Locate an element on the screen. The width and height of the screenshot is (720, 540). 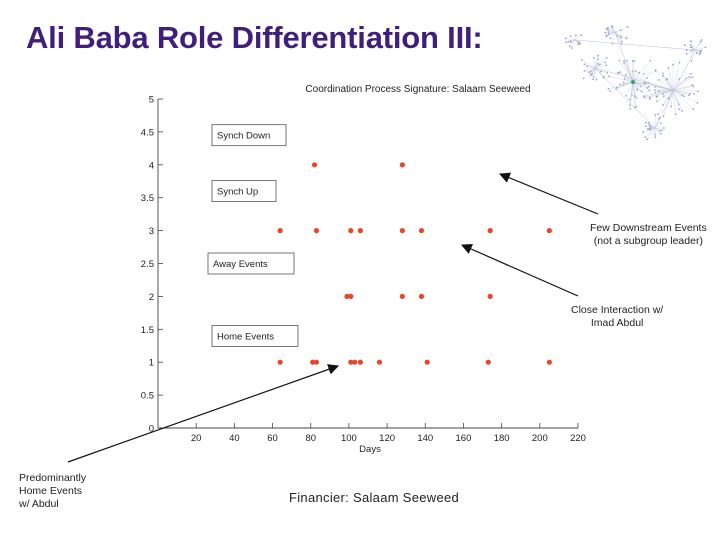
y-tick-label: 0 is located at coordinates (151, 429).